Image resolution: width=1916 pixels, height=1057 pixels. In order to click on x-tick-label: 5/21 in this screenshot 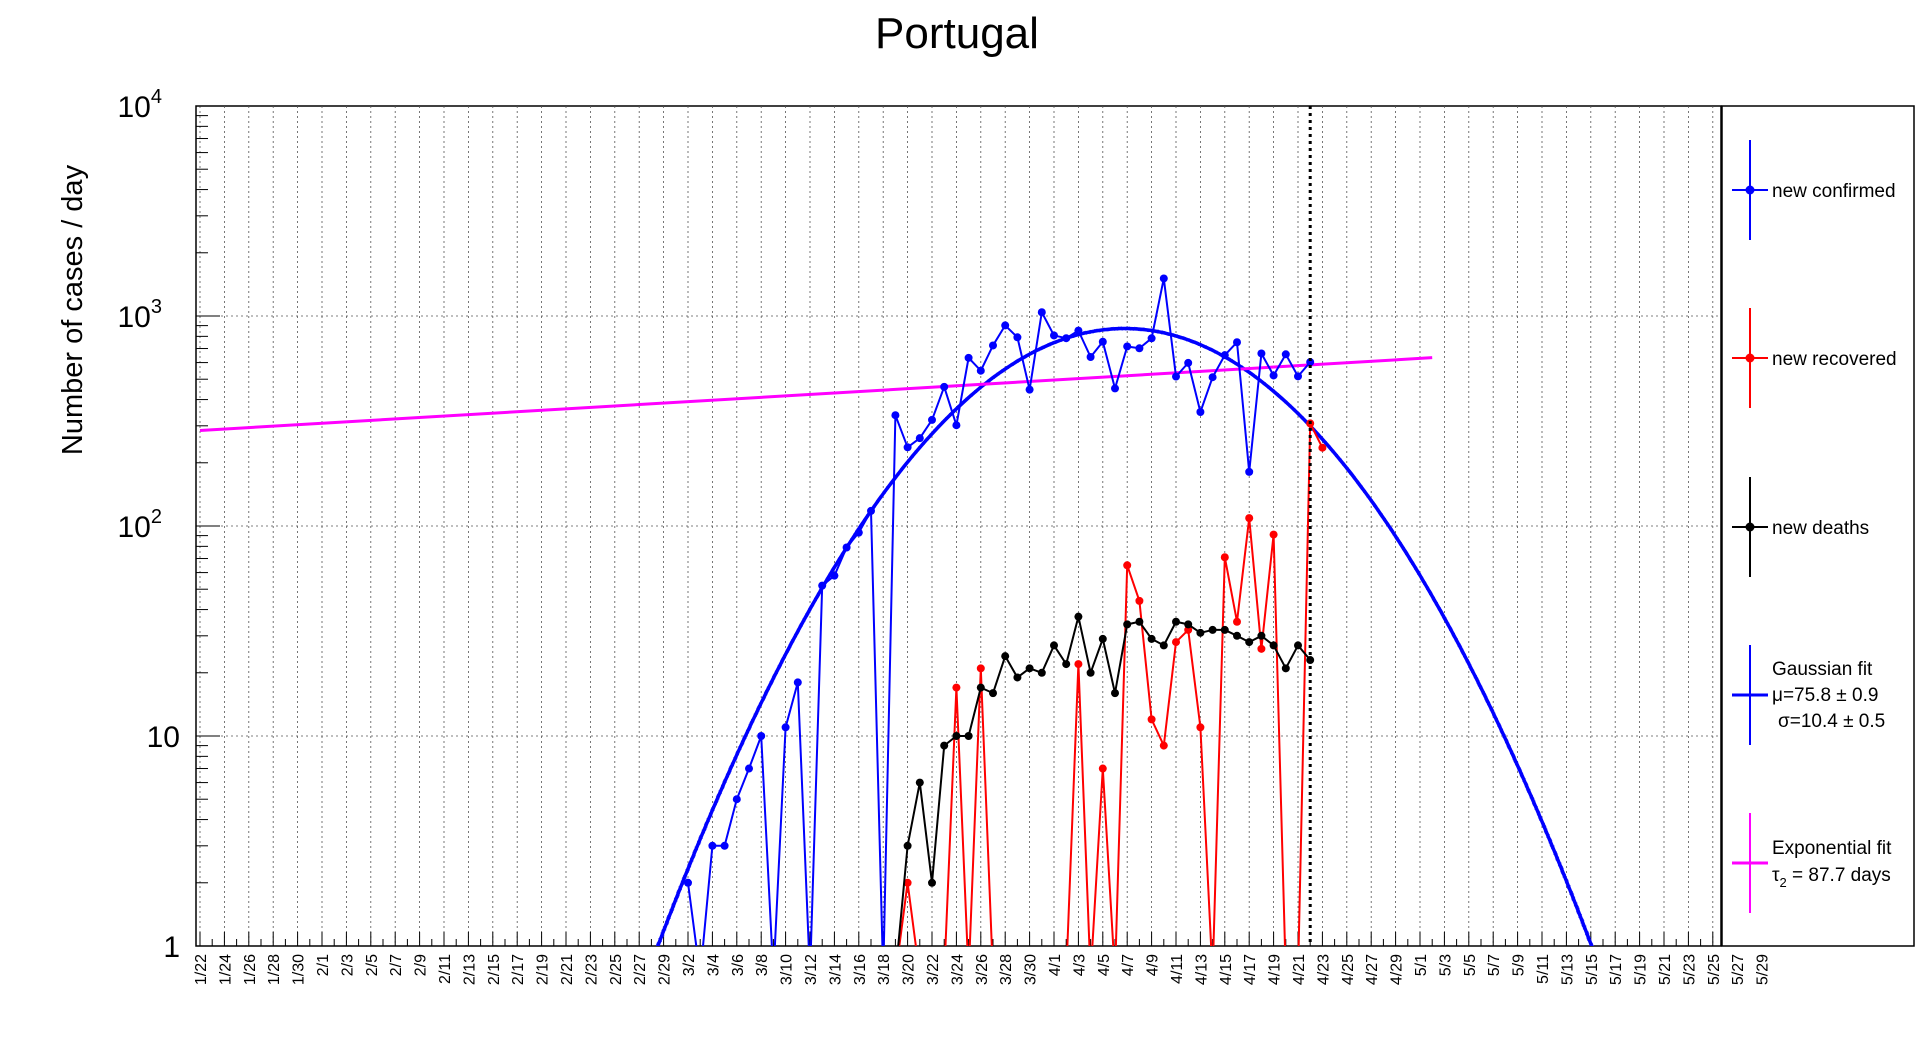, I will do `click(1665, 969)`.